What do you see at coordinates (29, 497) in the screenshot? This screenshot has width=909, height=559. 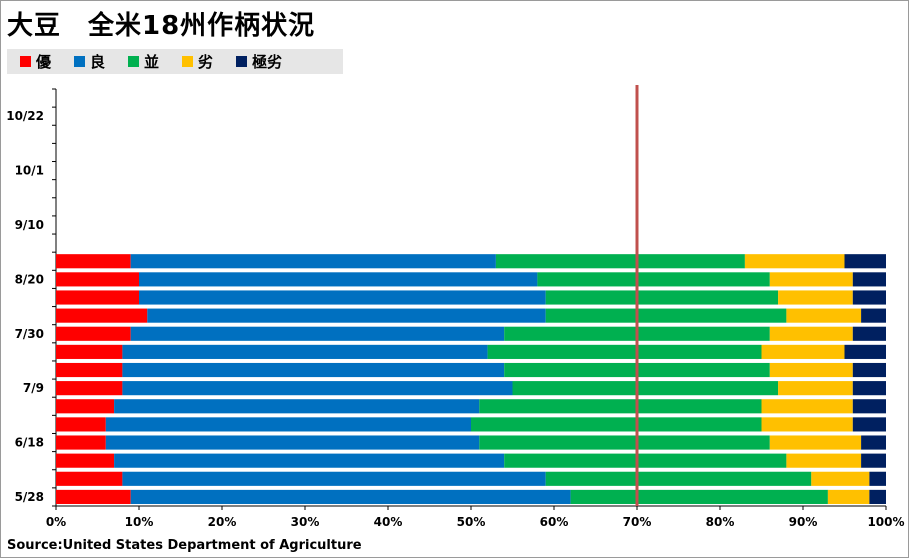 I see `y-tick-label: 5/28` at bounding box center [29, 497].